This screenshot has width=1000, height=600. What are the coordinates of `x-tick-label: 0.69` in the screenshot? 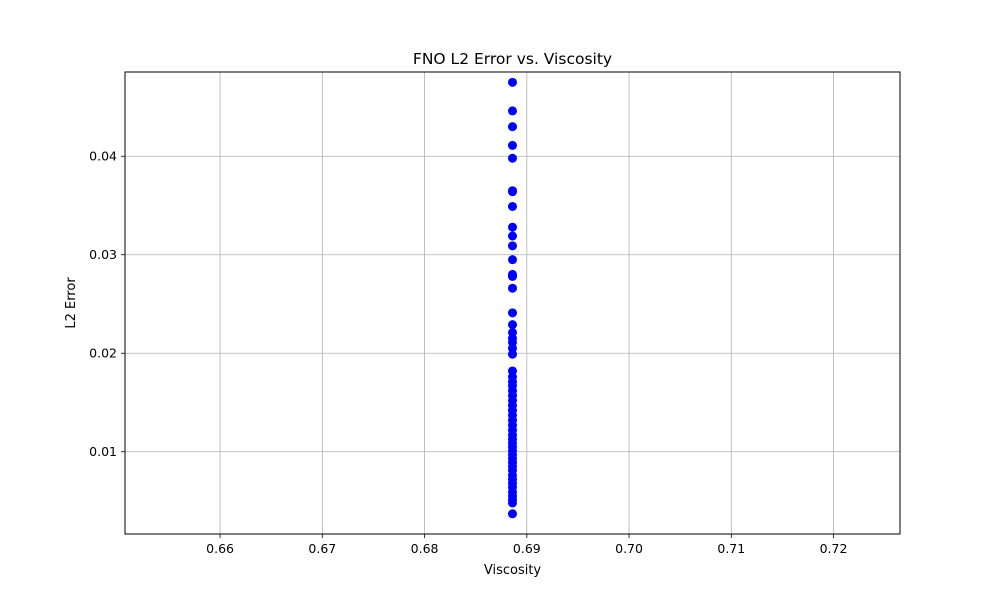 It's located at (527, 548).